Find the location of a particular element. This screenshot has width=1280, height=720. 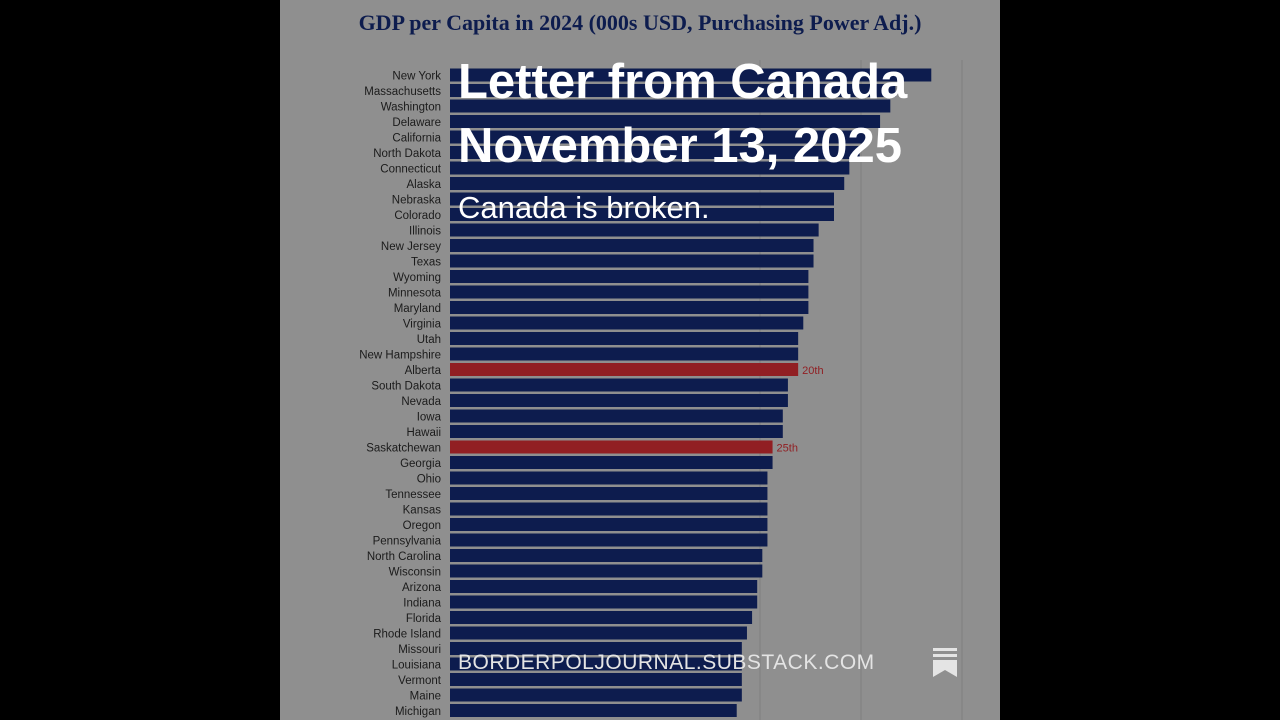

bar-north-carolina is located at coordinates (606, 555).